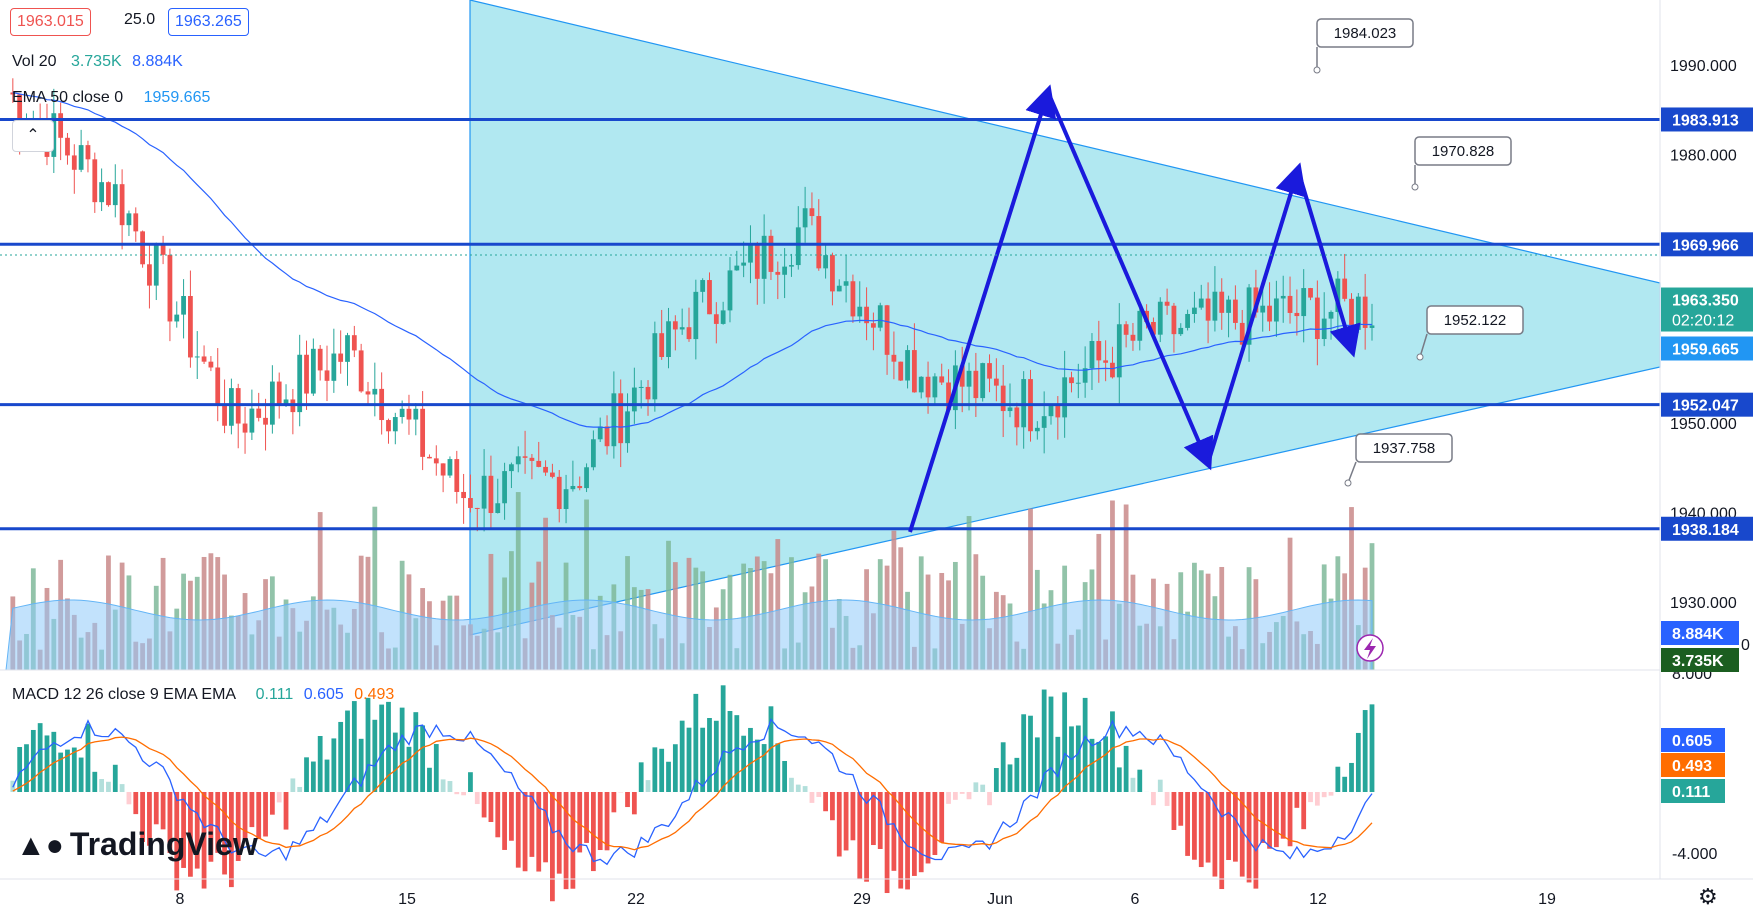 The height and width of the screenshot is (921, 1753). What do you see at coordinates (33, 136) in the screenshot?
I see `collapse-legend-button: ⌃` at bounding box center [33, 136].